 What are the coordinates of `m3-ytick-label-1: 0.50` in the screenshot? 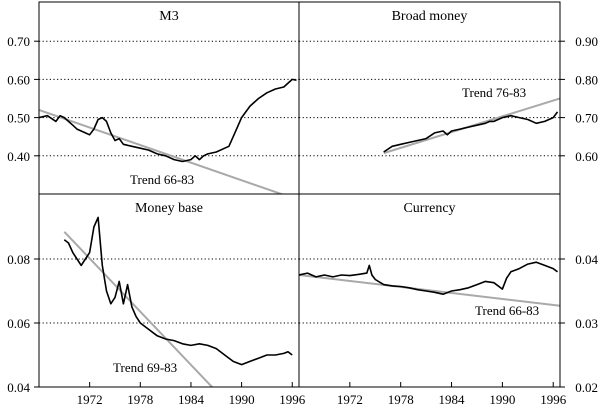 It's located at (18, 118).